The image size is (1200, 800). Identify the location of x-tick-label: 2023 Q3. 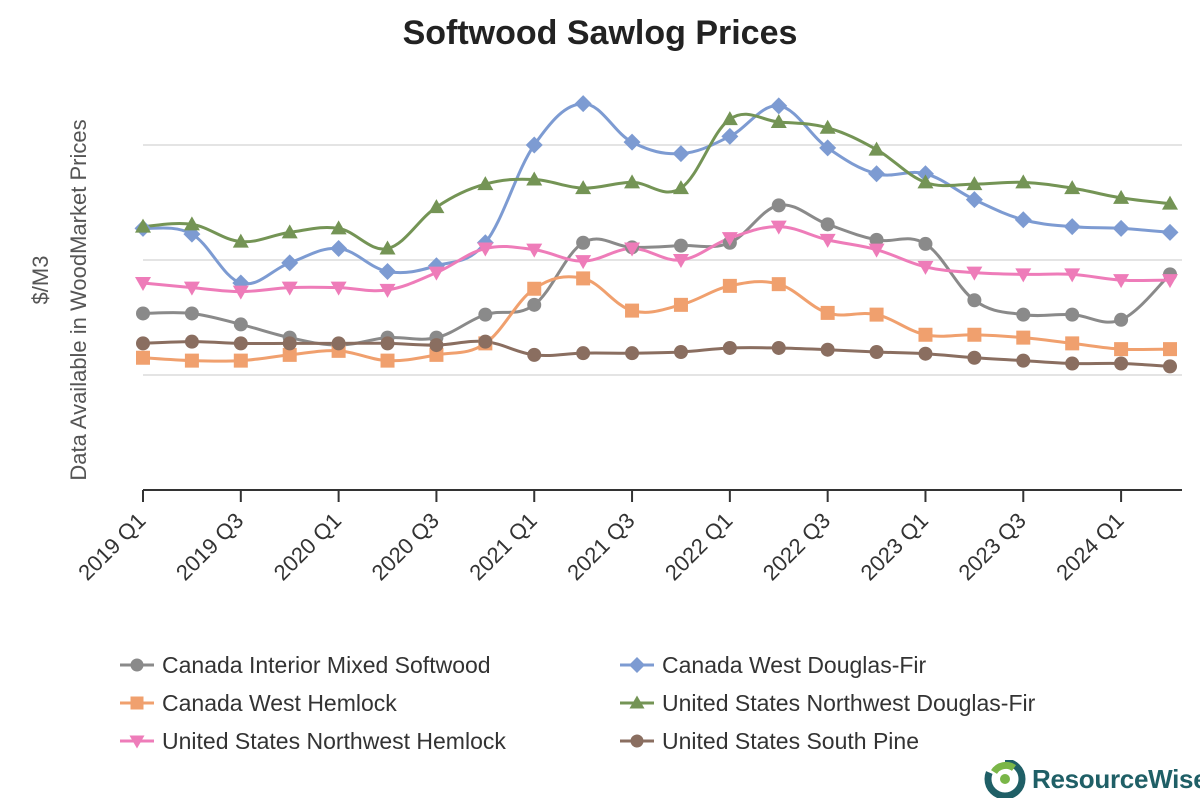
(991, 546).